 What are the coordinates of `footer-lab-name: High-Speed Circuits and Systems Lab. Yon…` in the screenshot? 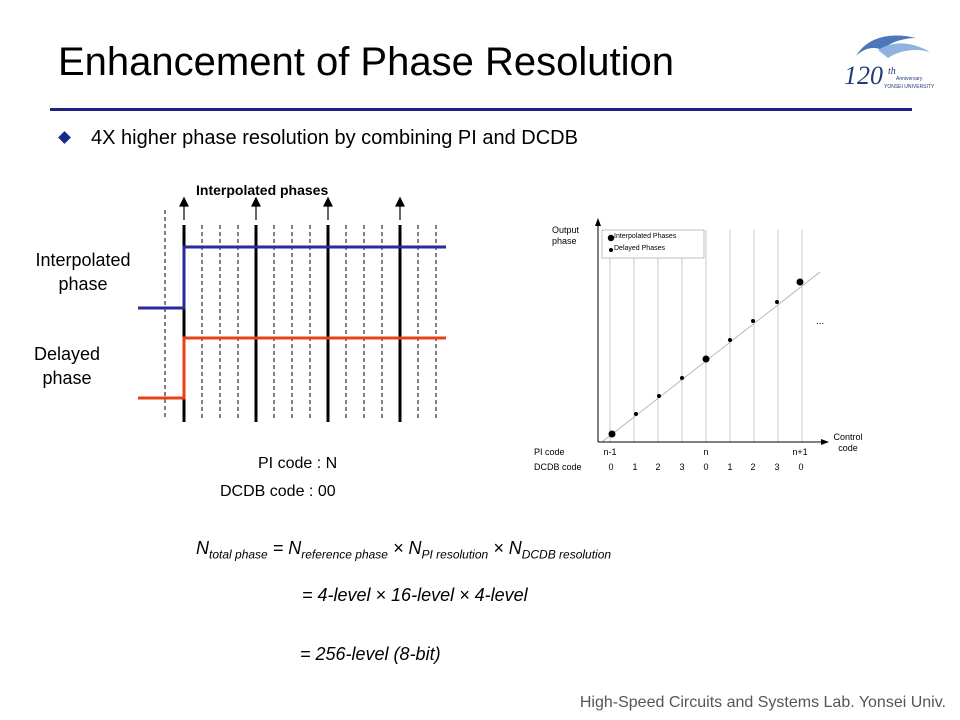 It's located at (762, 702).